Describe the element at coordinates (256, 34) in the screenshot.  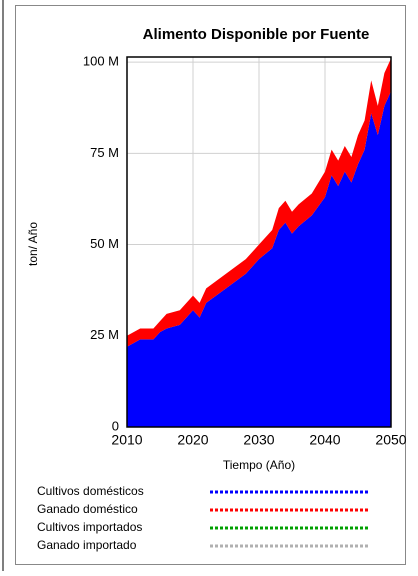
I see `chart-title: Alimento Disponible por Fuente` at that location.